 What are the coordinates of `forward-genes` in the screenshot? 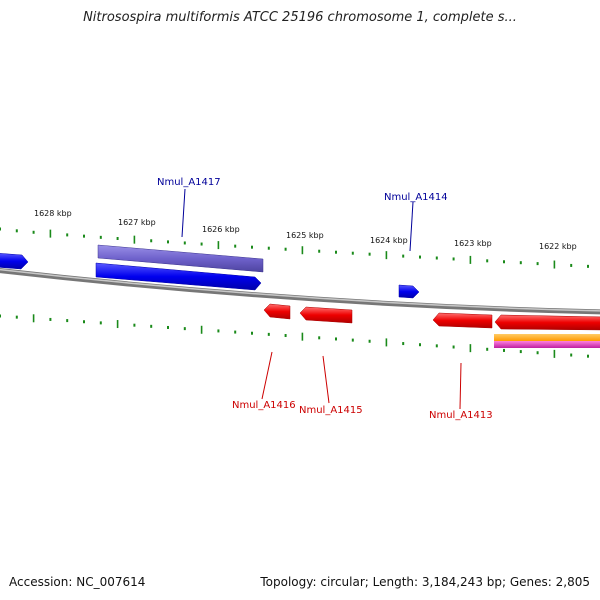 It's located at (210, 271).